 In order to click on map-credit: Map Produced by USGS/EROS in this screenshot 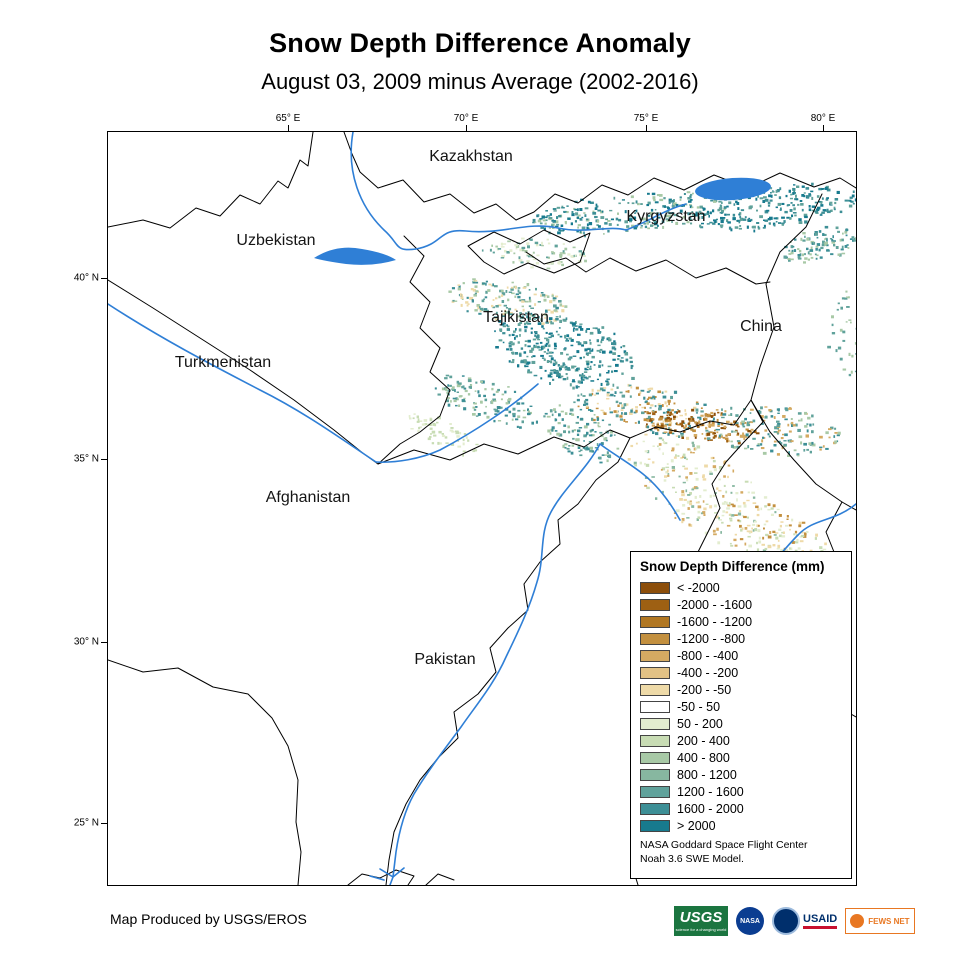, I will do `click(208, 919)`.